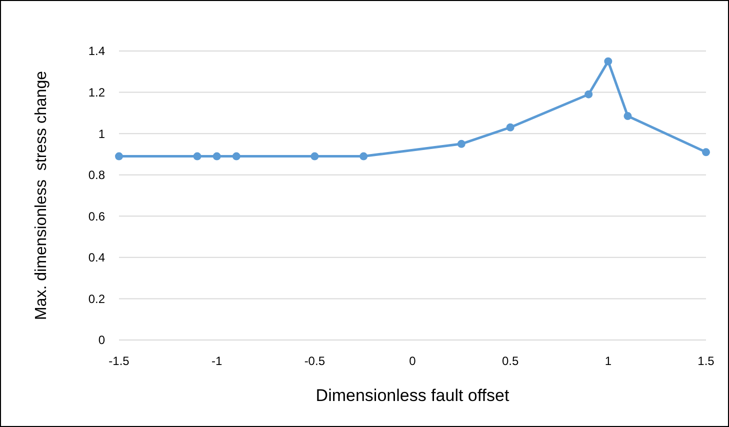 The height and width of the screenshot is (427, 729). What do you see at coordinates (97, 299) in the screenshot?
I see `y-tick-label: 0.2` at bounding box center [97, 299].